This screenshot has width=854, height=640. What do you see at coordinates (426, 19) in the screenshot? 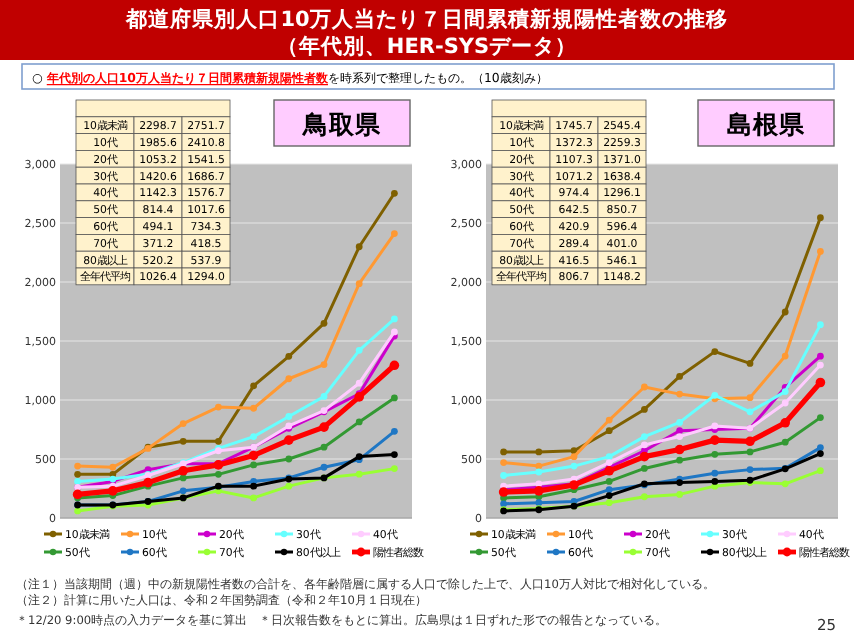
I see `text: 都道府県別人口10万人当たり７日間累積新規陽性者数の推移` at bounding box center [426, 19].